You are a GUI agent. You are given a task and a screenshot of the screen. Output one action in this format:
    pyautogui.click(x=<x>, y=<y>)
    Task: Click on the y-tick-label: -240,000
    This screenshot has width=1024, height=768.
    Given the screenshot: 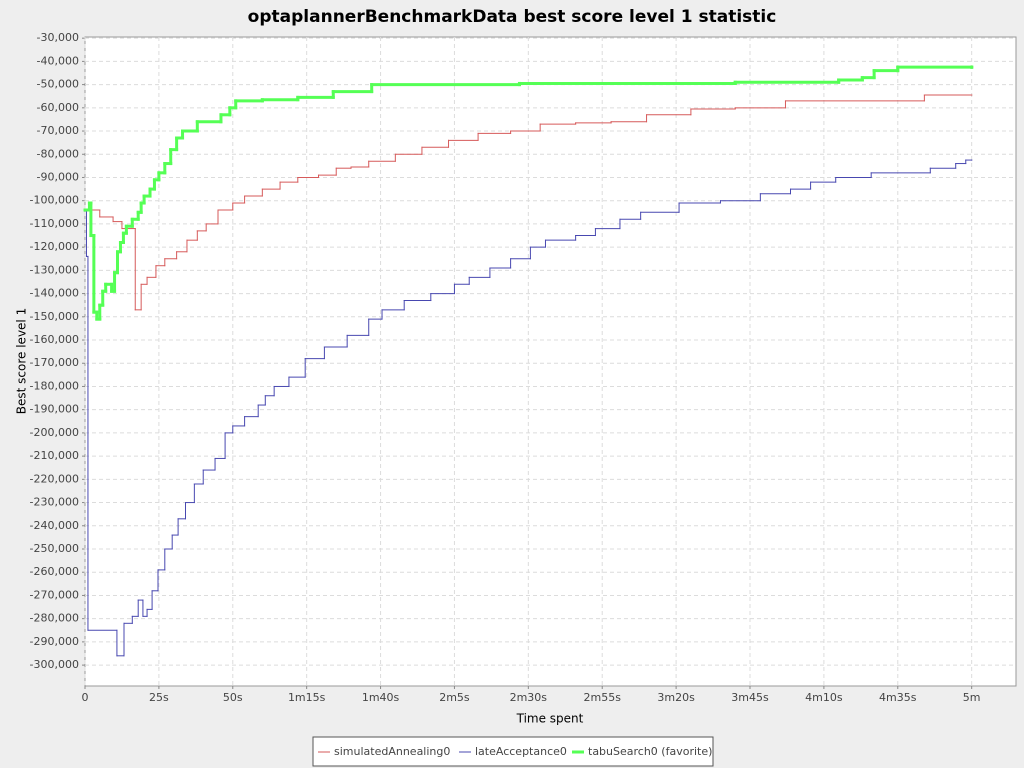 What is the action you would take?
    pyautogui.click(x=54, y=525)
    